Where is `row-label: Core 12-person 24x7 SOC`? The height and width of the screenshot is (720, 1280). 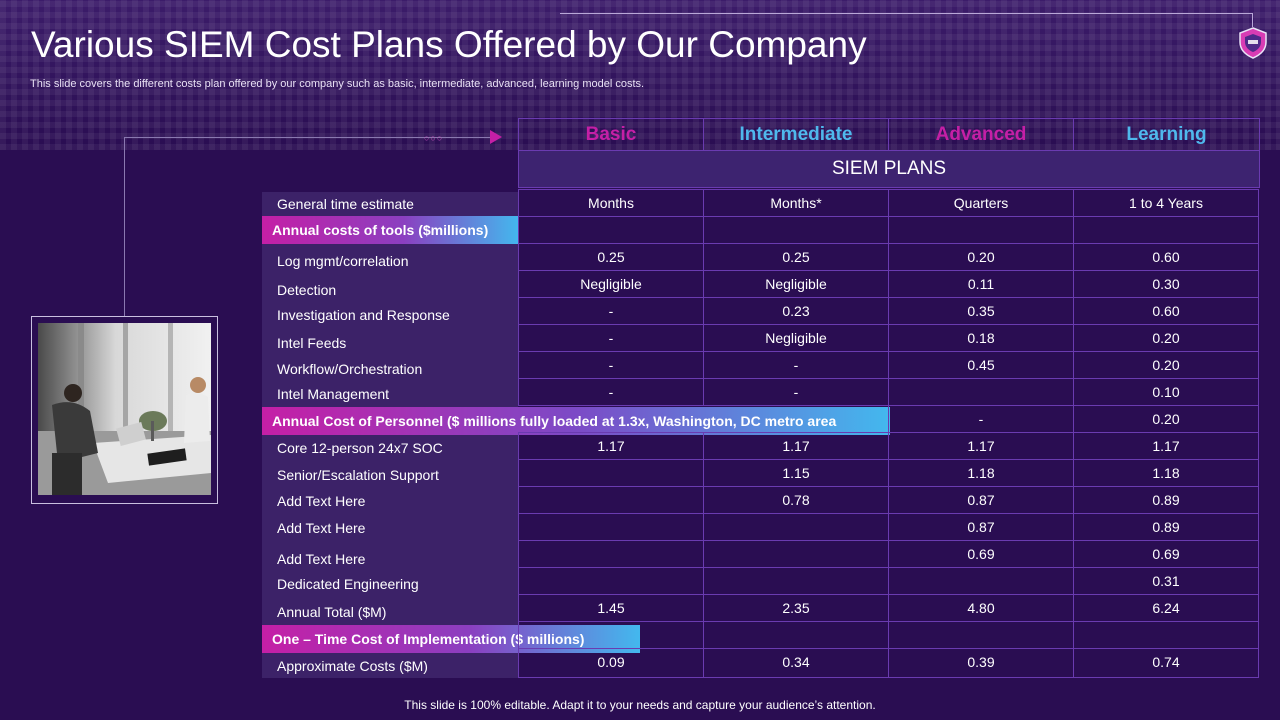
row-label: Core 12-person 24x7 SOC is located at coordinates (360, 448).